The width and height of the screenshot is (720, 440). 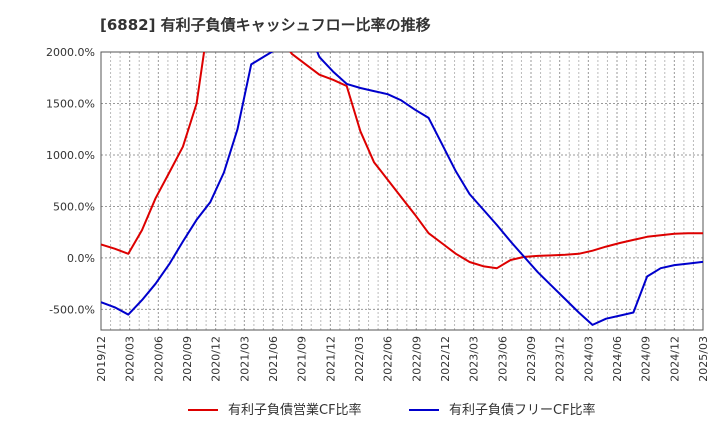 I want to click on x-tick-label: 2020/06, so click(x=158, y=359).